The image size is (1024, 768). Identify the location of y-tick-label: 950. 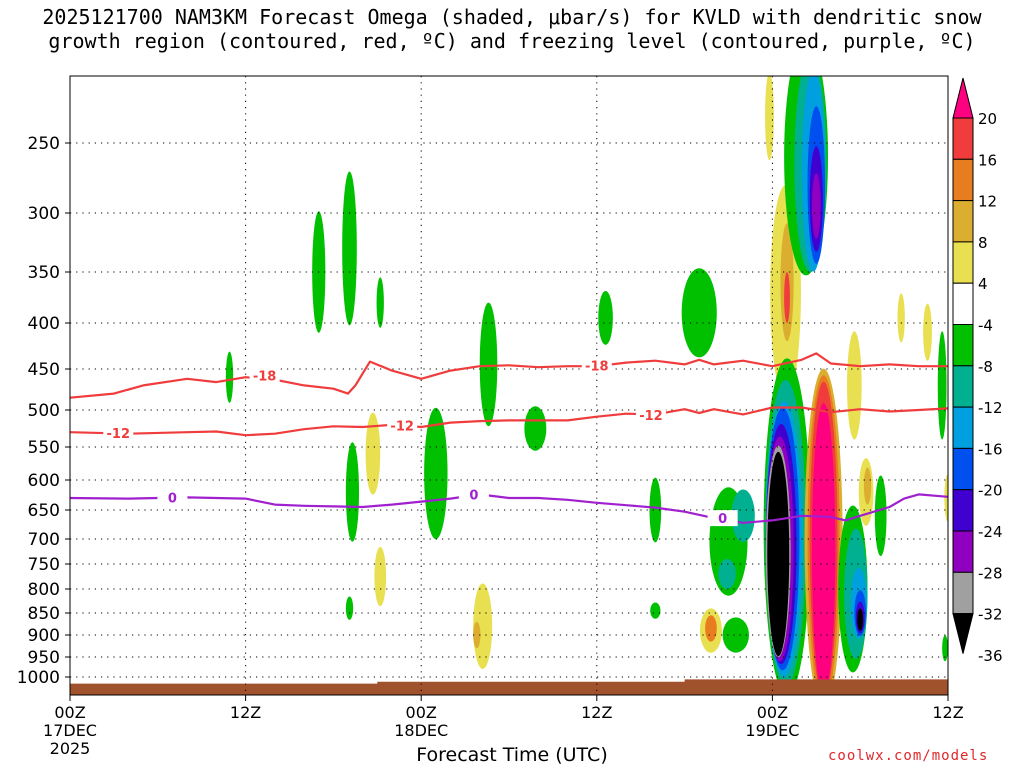
(44, 658).